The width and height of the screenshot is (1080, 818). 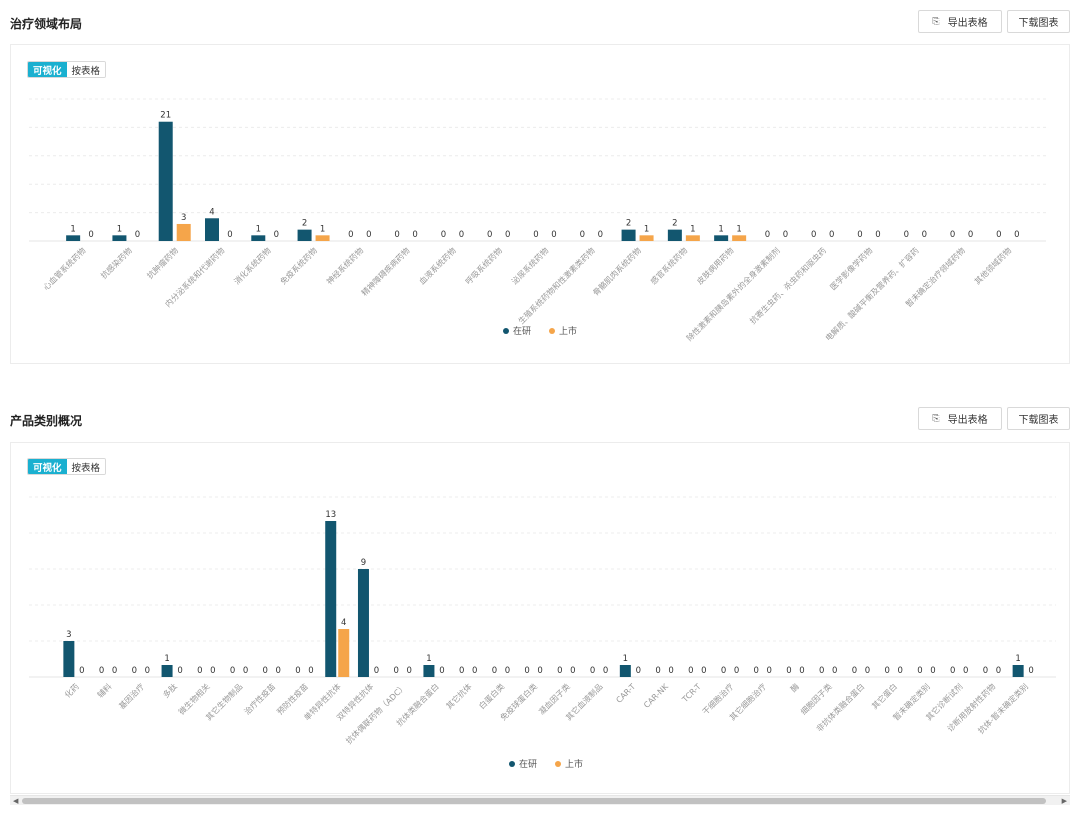 What do you see at coordinates (691, 693) in the screenshot?
I see `category-tick-label: TCR-T` at bounding box center [691, 693].